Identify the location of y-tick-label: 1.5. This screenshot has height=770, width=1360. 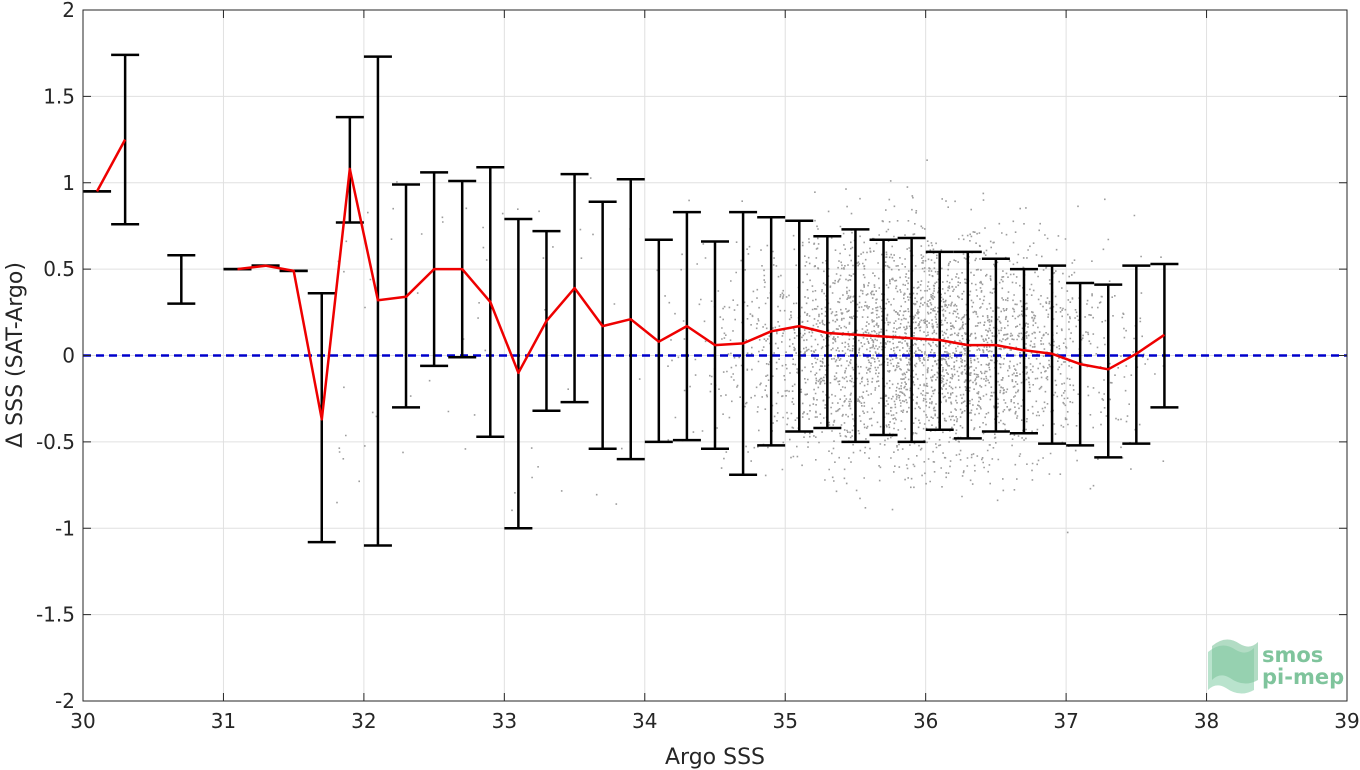
(59, 96).